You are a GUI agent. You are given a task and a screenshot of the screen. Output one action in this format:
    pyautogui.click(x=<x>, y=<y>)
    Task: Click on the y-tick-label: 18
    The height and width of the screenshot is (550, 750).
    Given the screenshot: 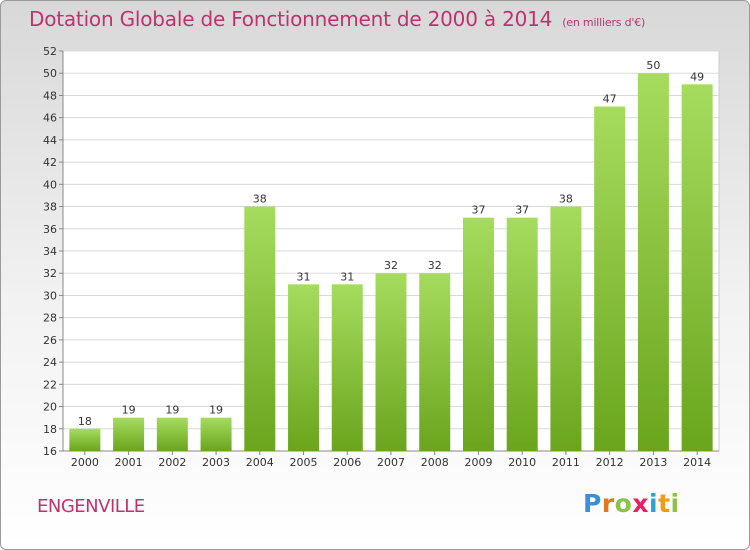 What is the action you would take?
    pyautogui.click(x=50, y=429)
    